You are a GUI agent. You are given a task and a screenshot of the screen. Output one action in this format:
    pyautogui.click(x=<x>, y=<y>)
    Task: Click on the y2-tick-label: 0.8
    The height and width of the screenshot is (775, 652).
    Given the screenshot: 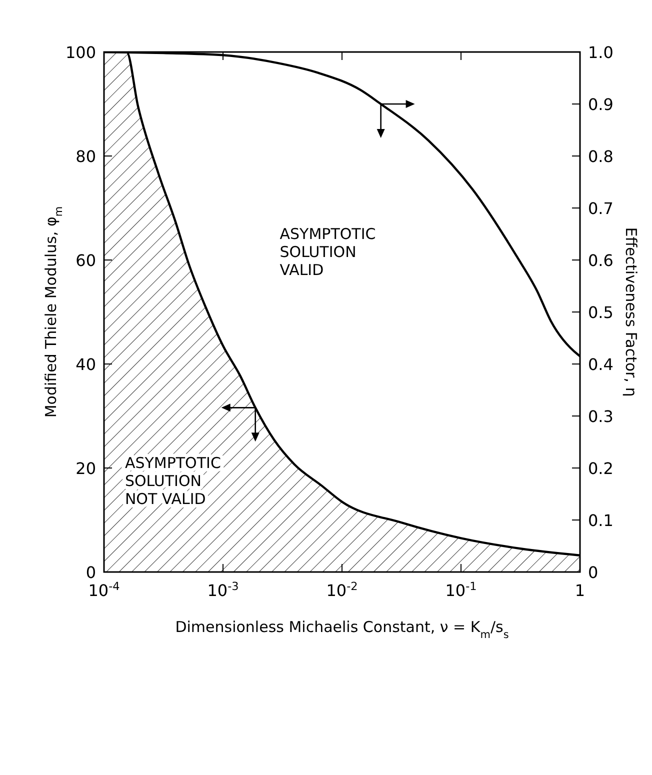 What is the action you would take?
    pyautogui.click(x=601, y=156)
    